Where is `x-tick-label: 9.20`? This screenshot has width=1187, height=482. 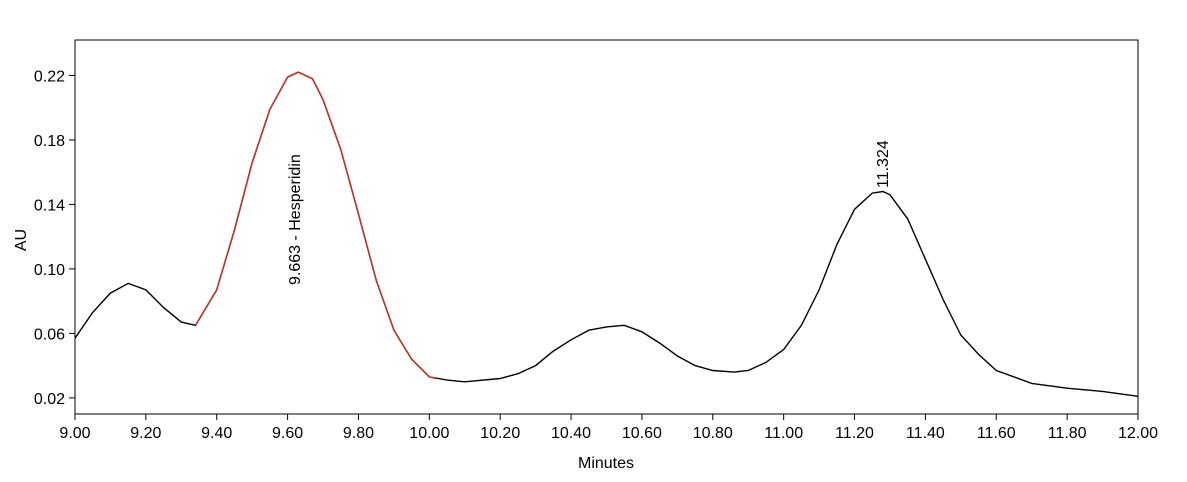
x-tick-label: 9.20 is located at coordinates (145, 433).